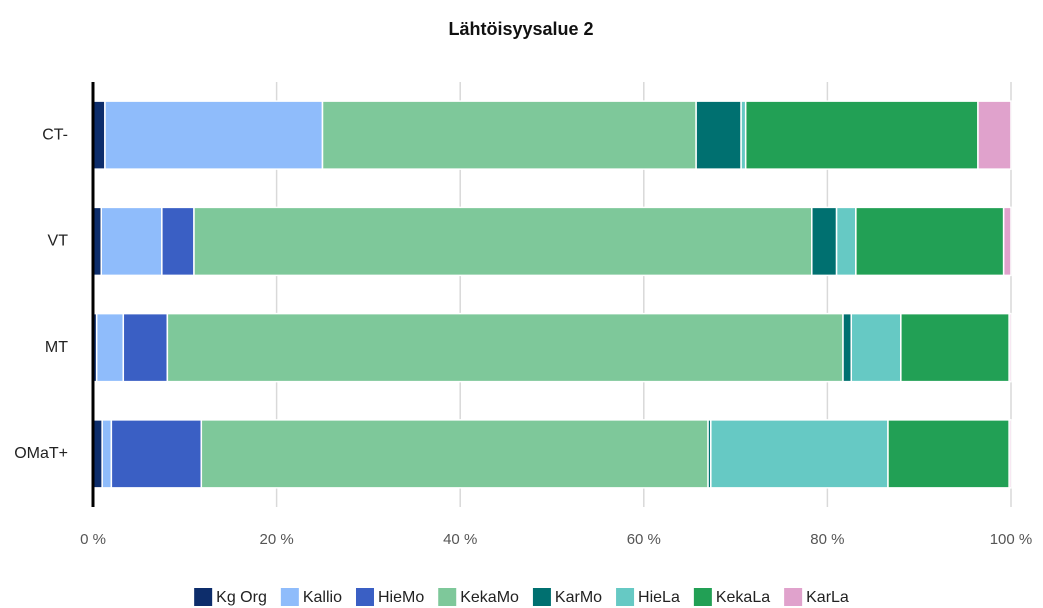  What do you see at coordinates (520, 29) in the screenshot?
I see `chart-title: Lähtöisyysalue 2` at bounding box center [520, 29].